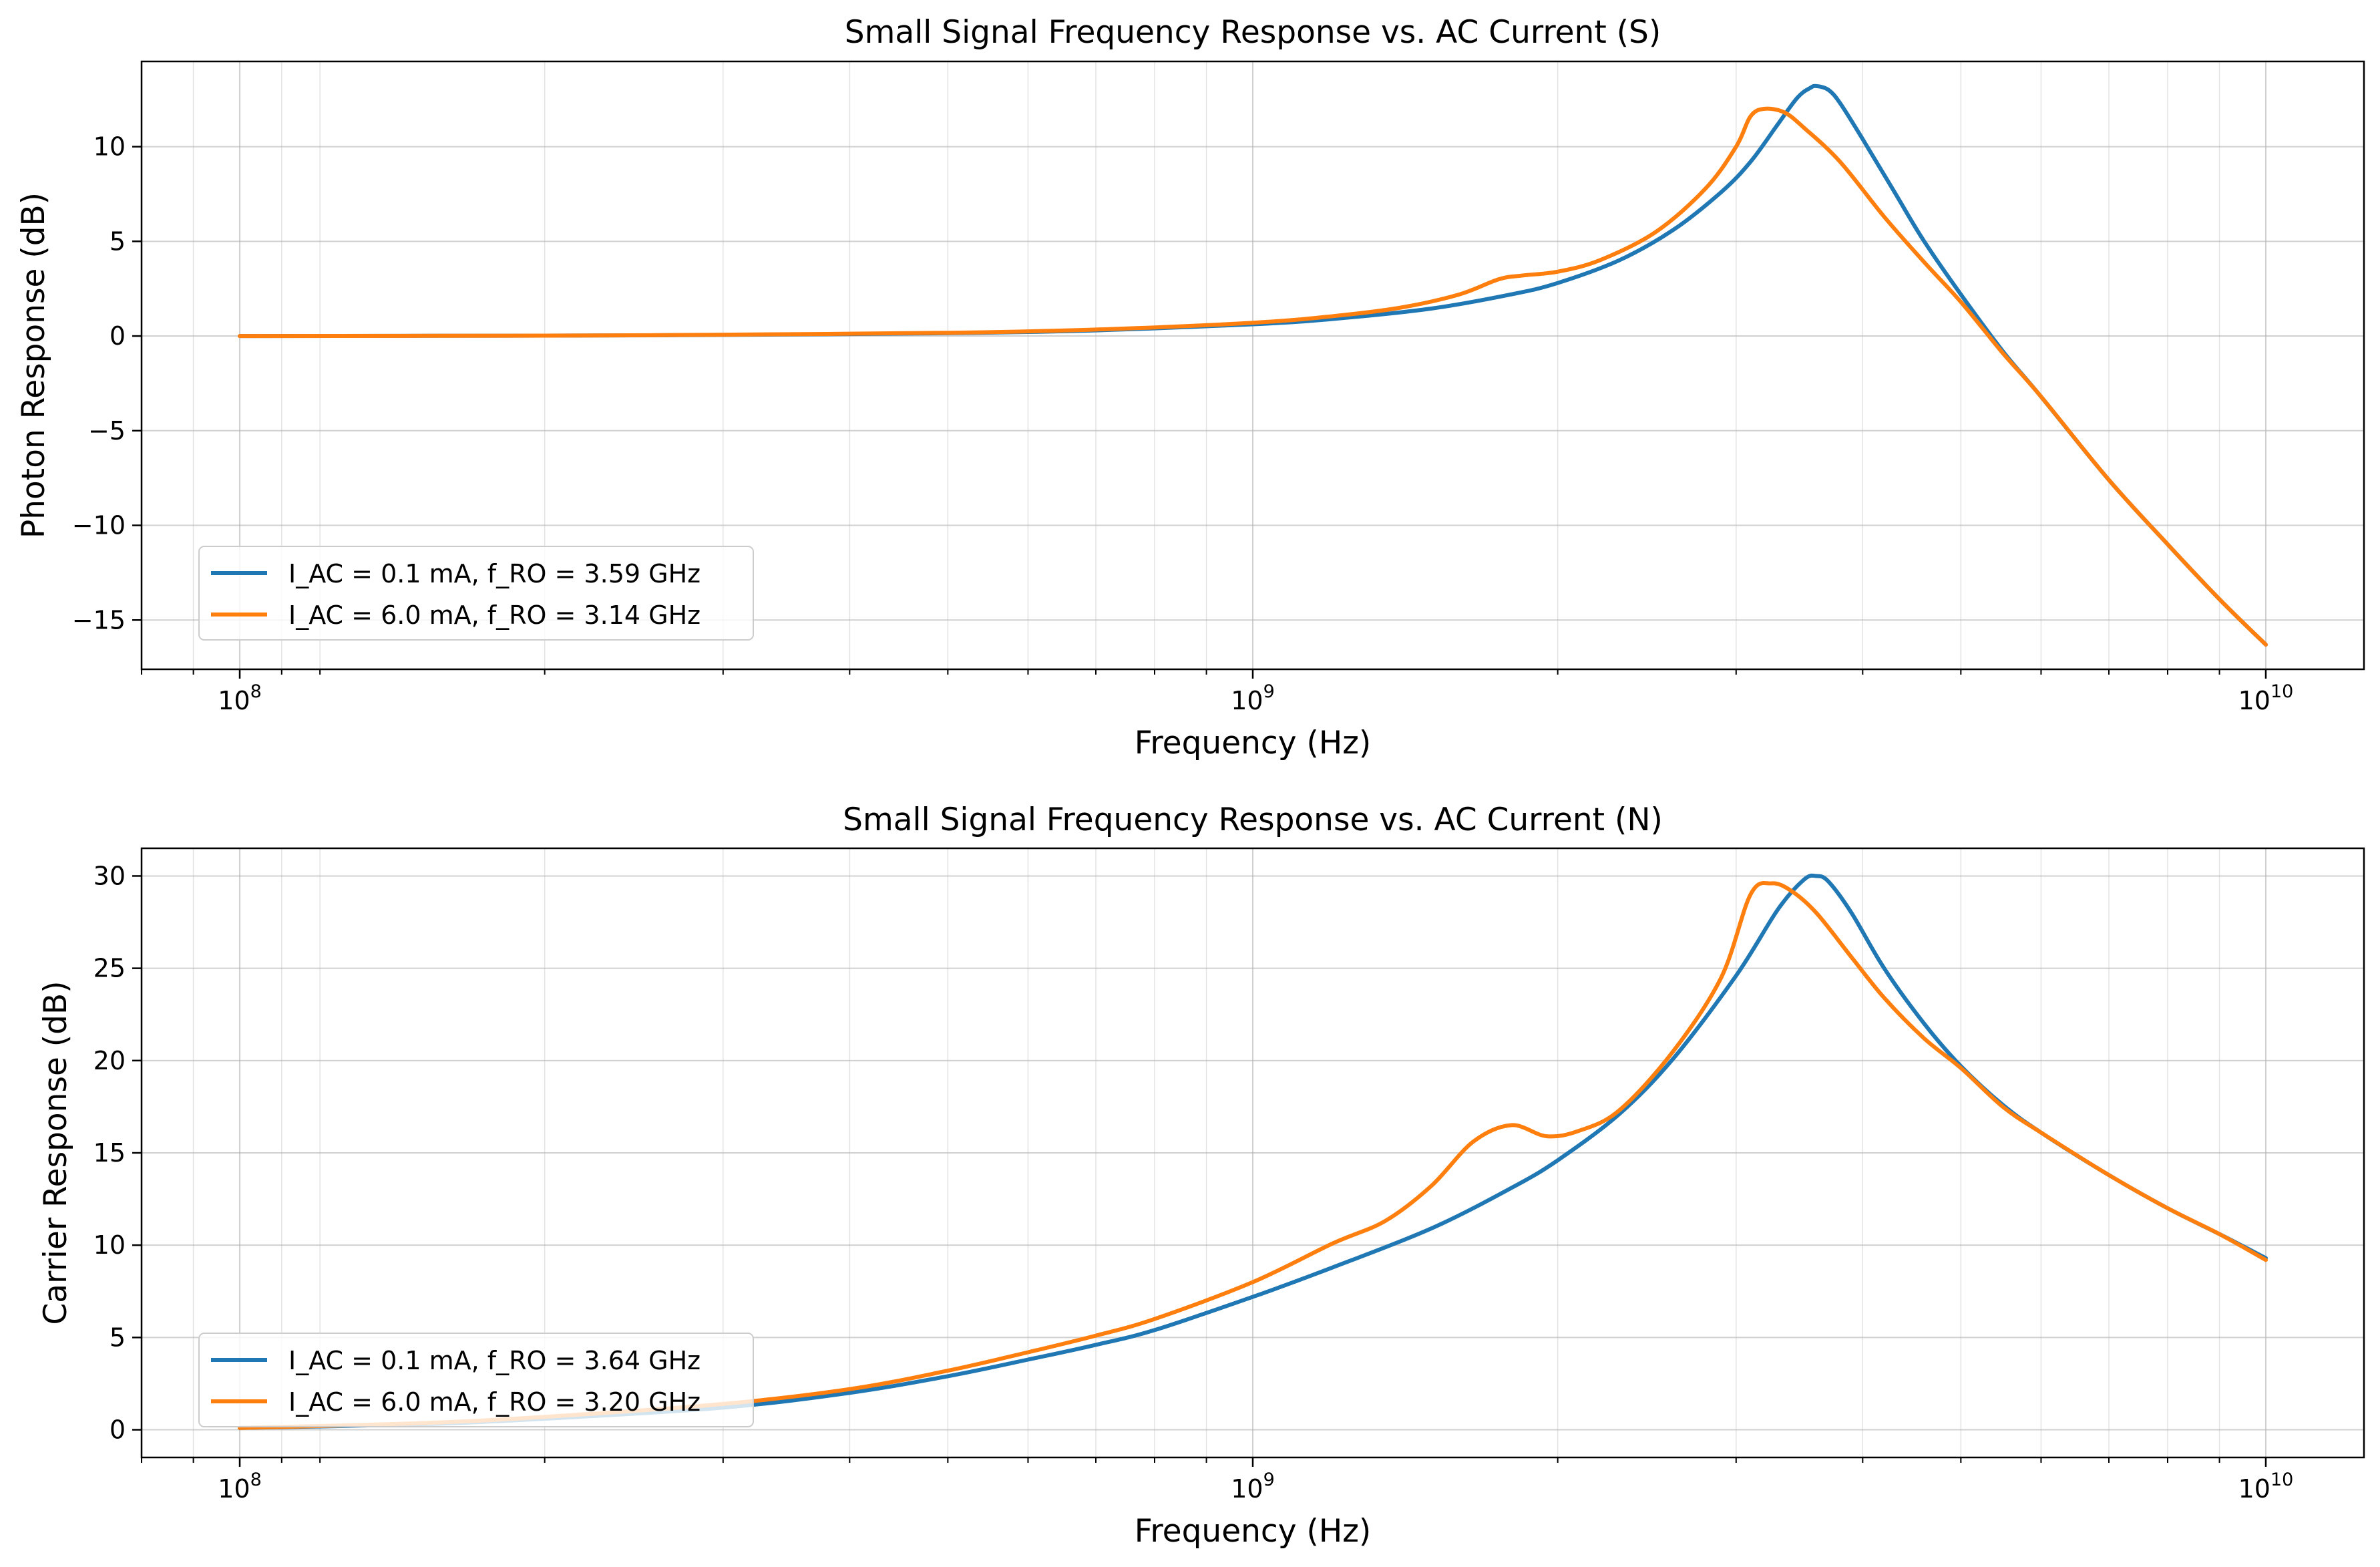  What do you see at coordinates (1253, 1531) in the screenshot?
I see `x-axis-label-carrier: Frequency (Hz)` at bounding box center [1253, 1531].